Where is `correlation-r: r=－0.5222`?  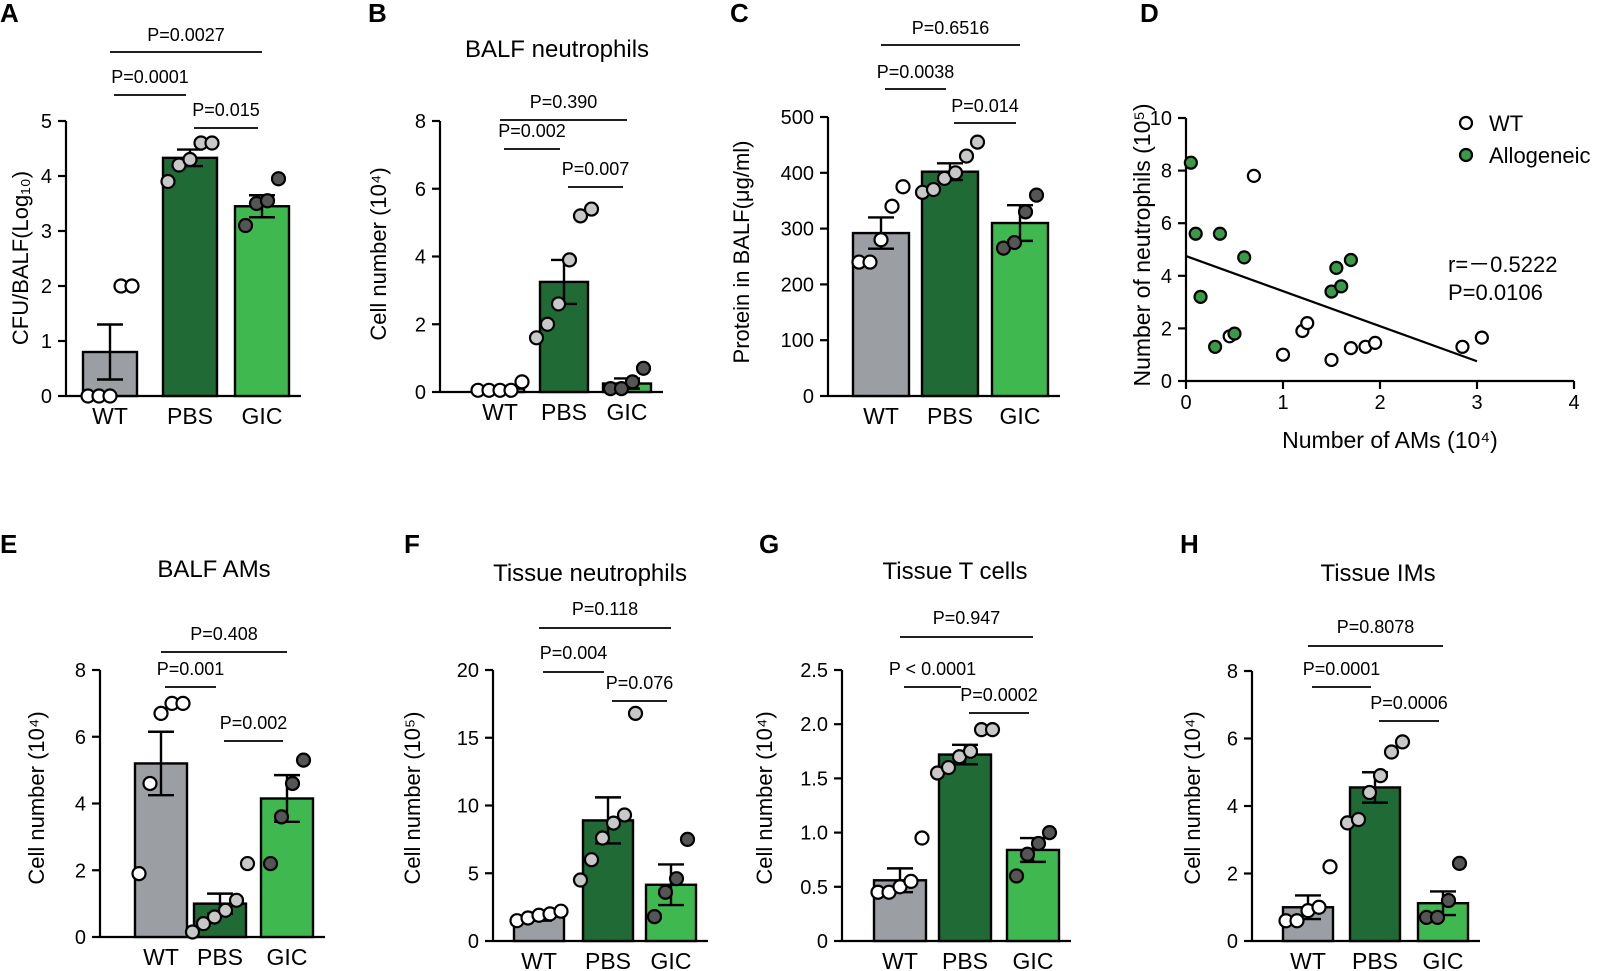 correlation-r: r=－0.5222 is located at coordinates (1502, 264).